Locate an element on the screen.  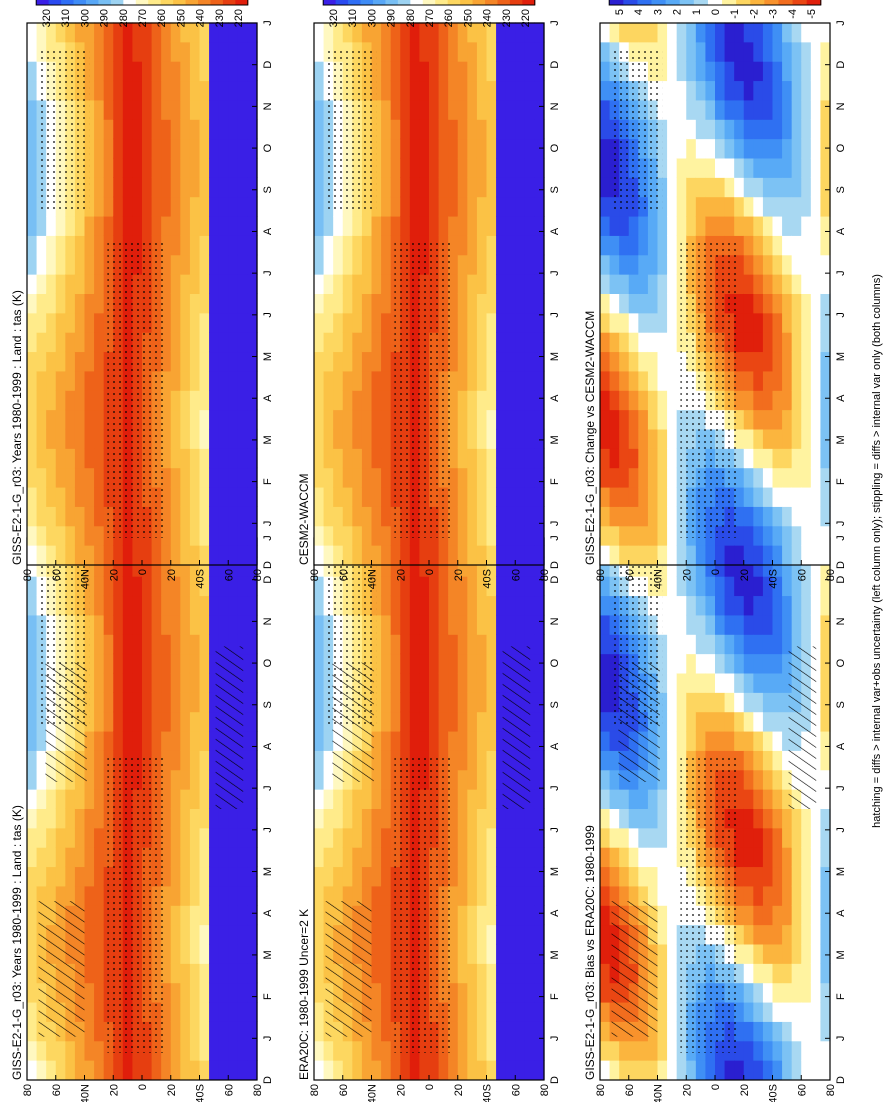
y-tick-label: 60 is located at coordinates (802, 575).